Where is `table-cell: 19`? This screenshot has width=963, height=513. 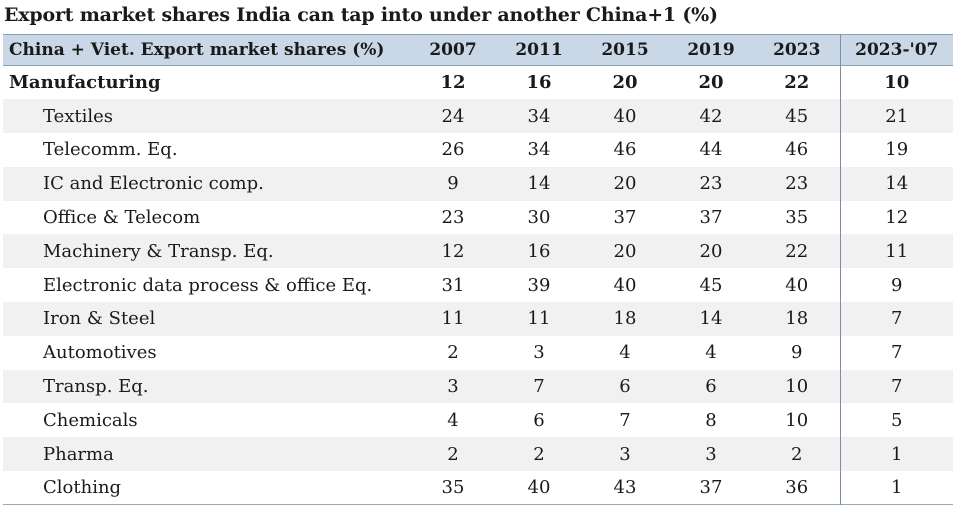
table-cell: 19 is located at coordinates (896, 150).